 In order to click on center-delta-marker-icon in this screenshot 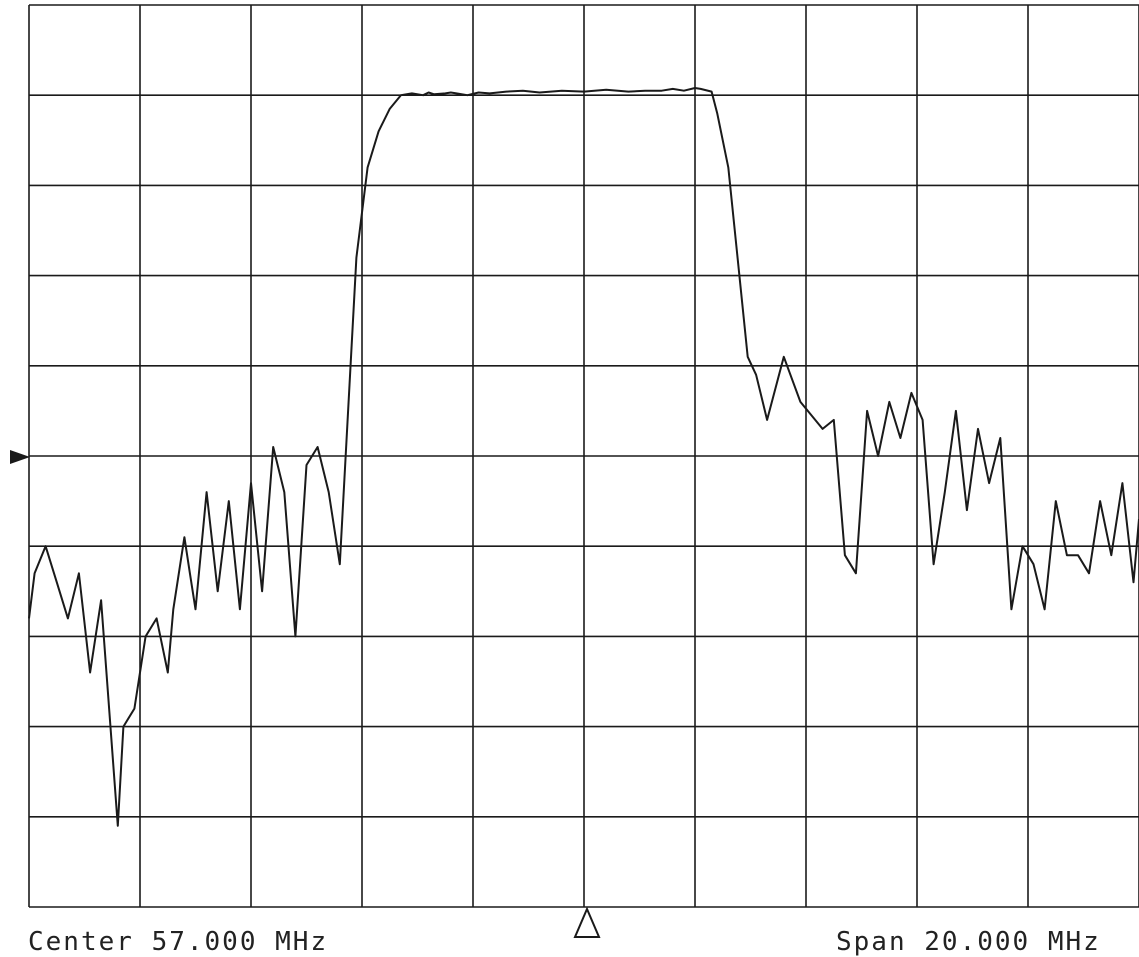, I will do `click(587, 922)`.